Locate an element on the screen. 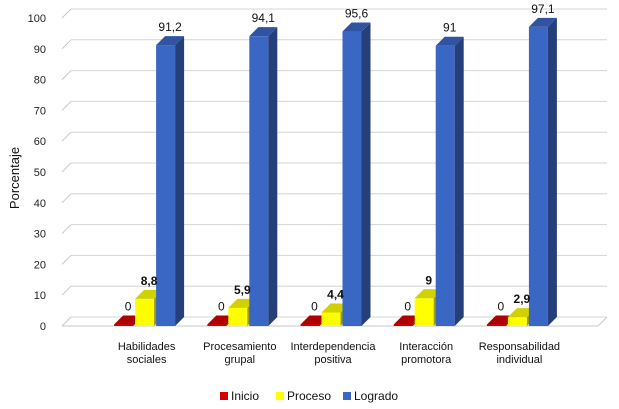 The width and height of the screenshot is (619, 409). legend-item: Inicio is located at coordinates (239, 396).